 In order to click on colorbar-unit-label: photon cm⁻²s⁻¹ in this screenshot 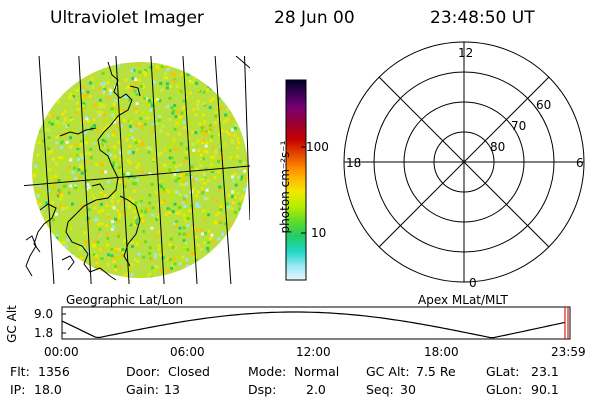, I will do `click(285, 187)`.